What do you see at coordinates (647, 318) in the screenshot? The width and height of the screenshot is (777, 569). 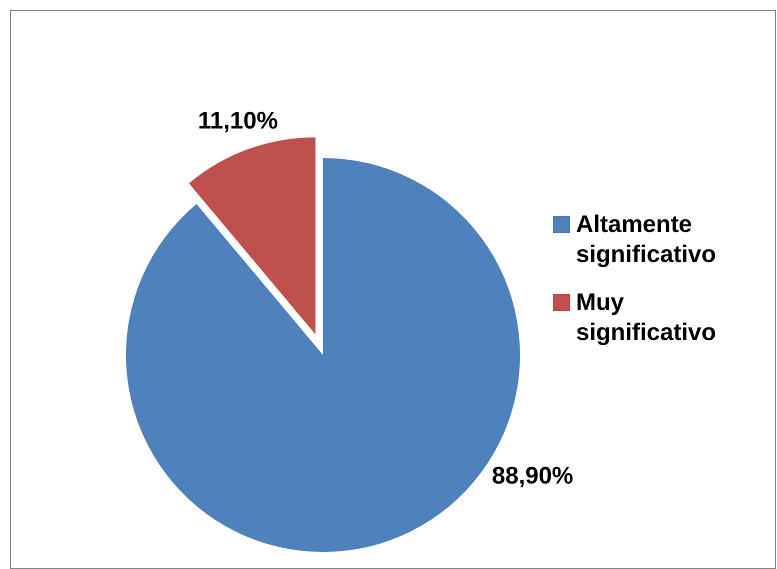 I see `legend-label: Muy significativo` at bounding box center [647, 318].